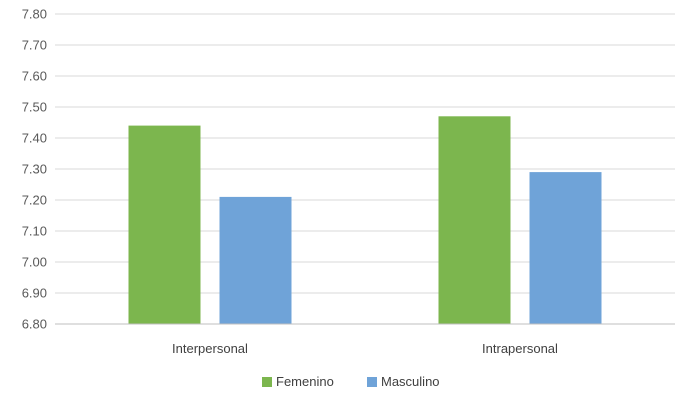 The width and height of the screenshot is (688, 399). What do you see at coordinates (565, 248) in the screenshot?
I see `bar-masculino-intrapersonal` at bounding box center [565, 248].